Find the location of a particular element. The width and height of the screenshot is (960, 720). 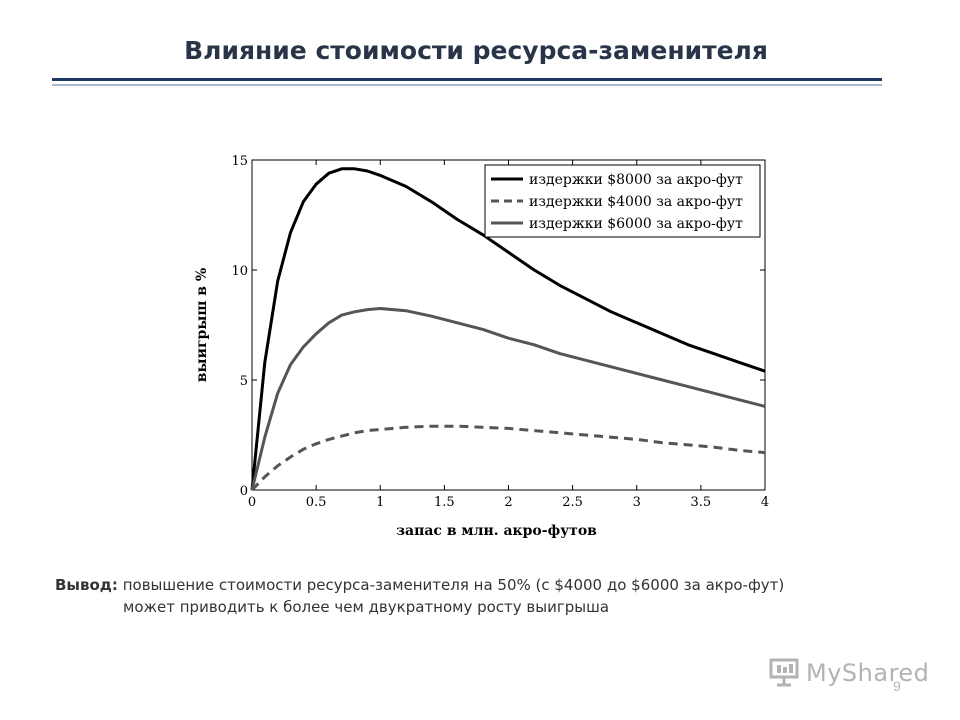

x-tick-label: 0.5 is located at coordinates (316, 502).